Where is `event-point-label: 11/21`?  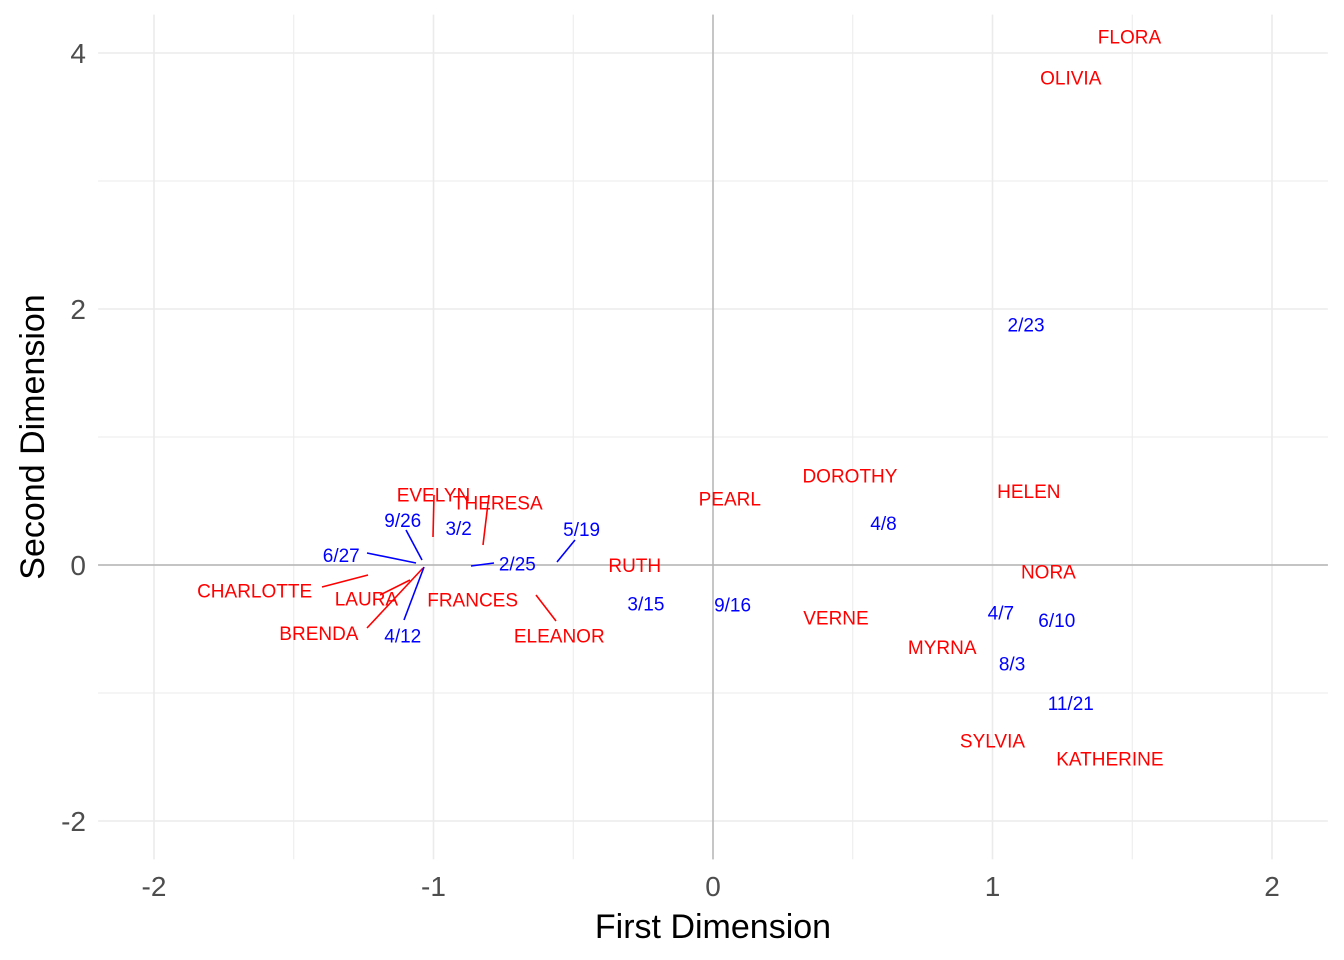
event-point-label: 11/21 is located at coordinates (1071, 704).